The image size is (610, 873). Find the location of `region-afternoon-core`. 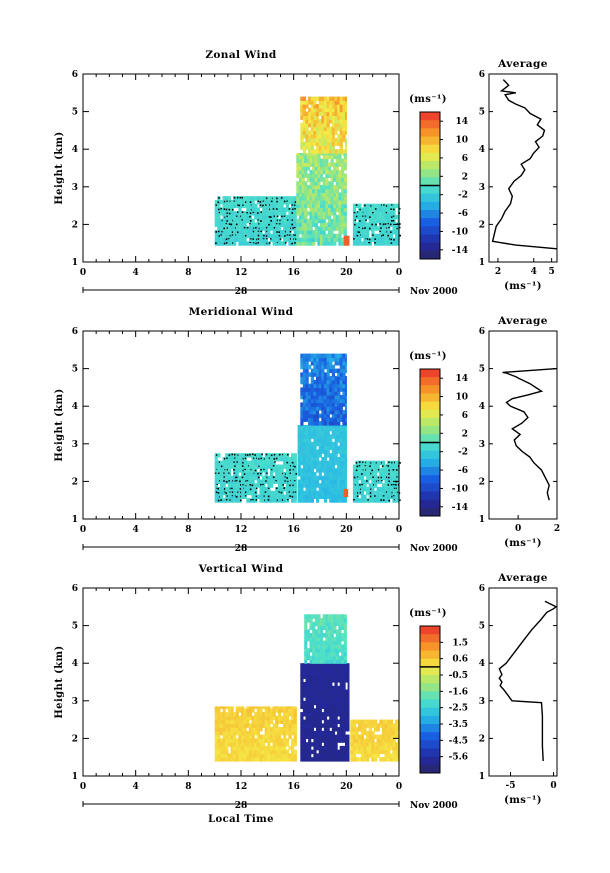

region-afternoon-core is located at coordinates (321, 199).